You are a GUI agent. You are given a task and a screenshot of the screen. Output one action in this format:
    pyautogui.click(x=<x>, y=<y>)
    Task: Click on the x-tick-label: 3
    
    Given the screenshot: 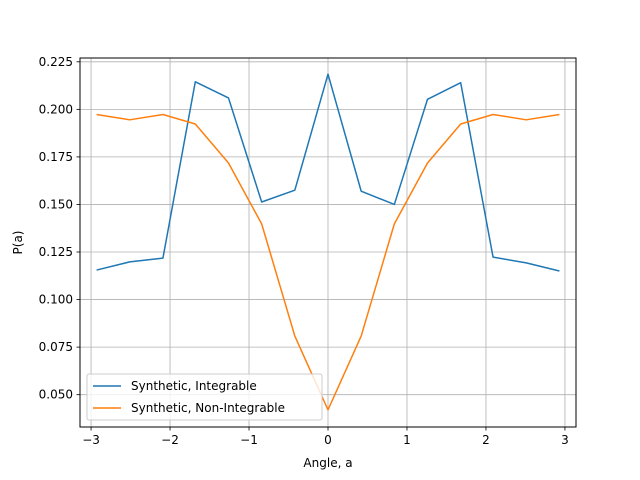 What is the action you would take?
    pyautogui.click(x=565, y=440)
    